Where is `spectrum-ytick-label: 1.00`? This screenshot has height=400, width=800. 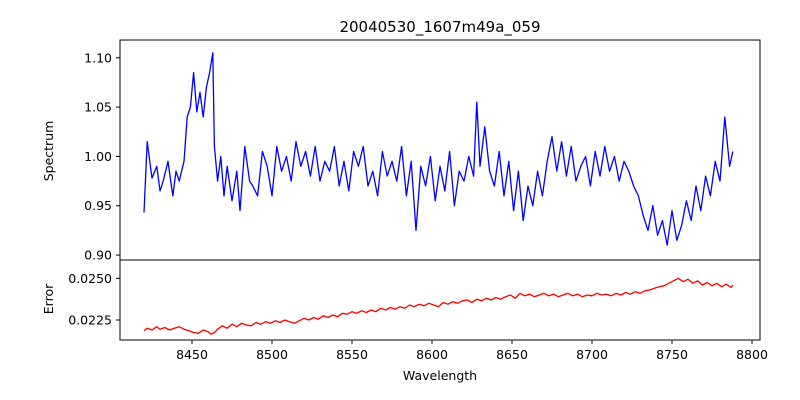
spectrum-ytick-label: 1.00 is located at coordinates (98, 156).